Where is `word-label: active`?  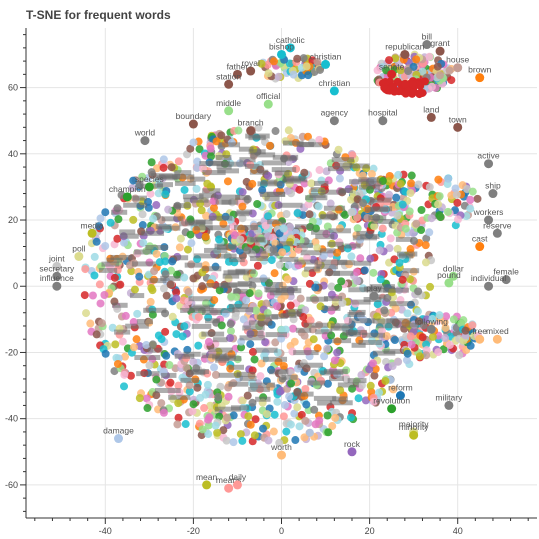
word-label: active is located at coordinates (488, 156).